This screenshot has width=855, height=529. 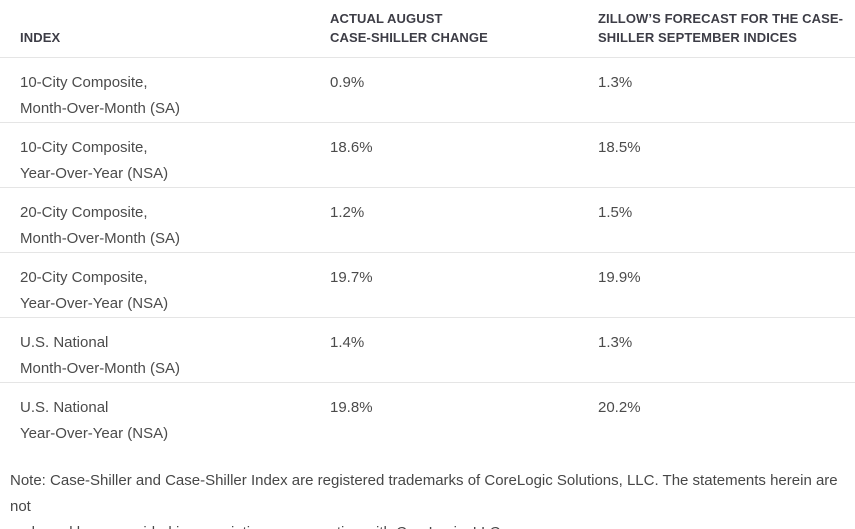 I want to click on actual-value-cell: 19.8%, so click(x=464, y=414).